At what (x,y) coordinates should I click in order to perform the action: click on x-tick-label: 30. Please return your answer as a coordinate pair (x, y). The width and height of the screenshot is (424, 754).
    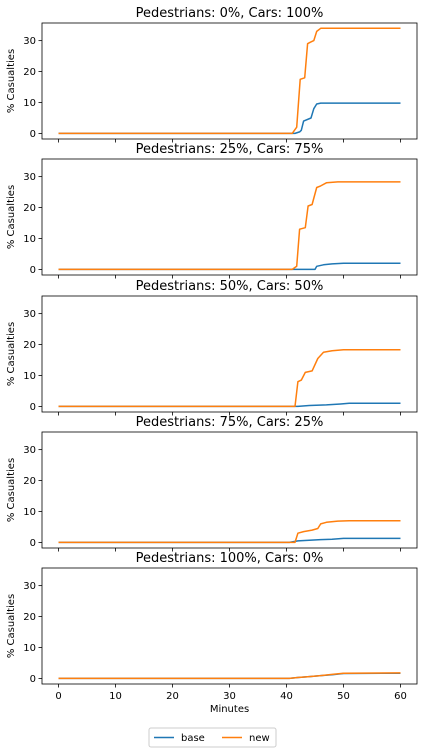
    Looking at the image, I should click on (229, 696).